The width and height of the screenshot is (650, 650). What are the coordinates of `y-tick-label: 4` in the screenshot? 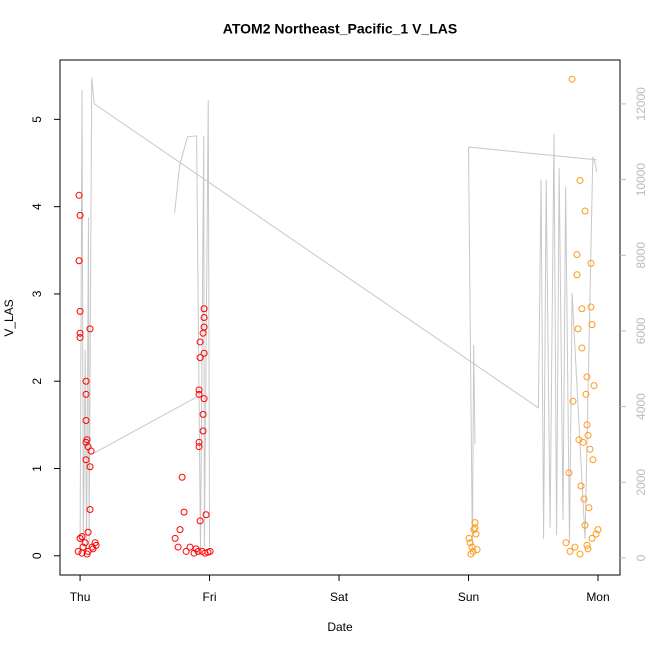 It's located at (37, 206).